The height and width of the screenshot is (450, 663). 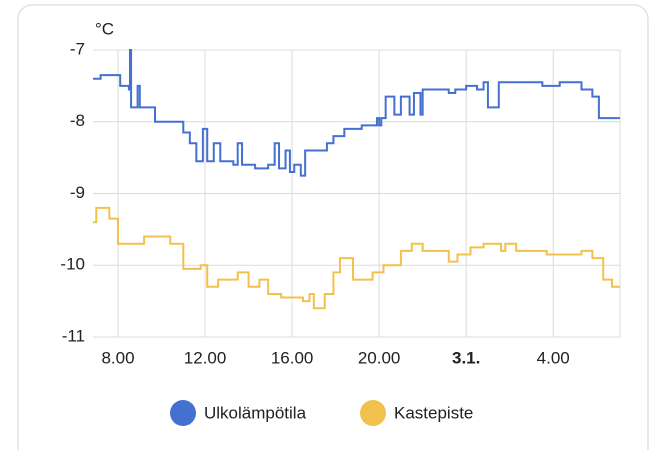 I want to click on x-tick-label: 3.1., so click(x=466, y=357).